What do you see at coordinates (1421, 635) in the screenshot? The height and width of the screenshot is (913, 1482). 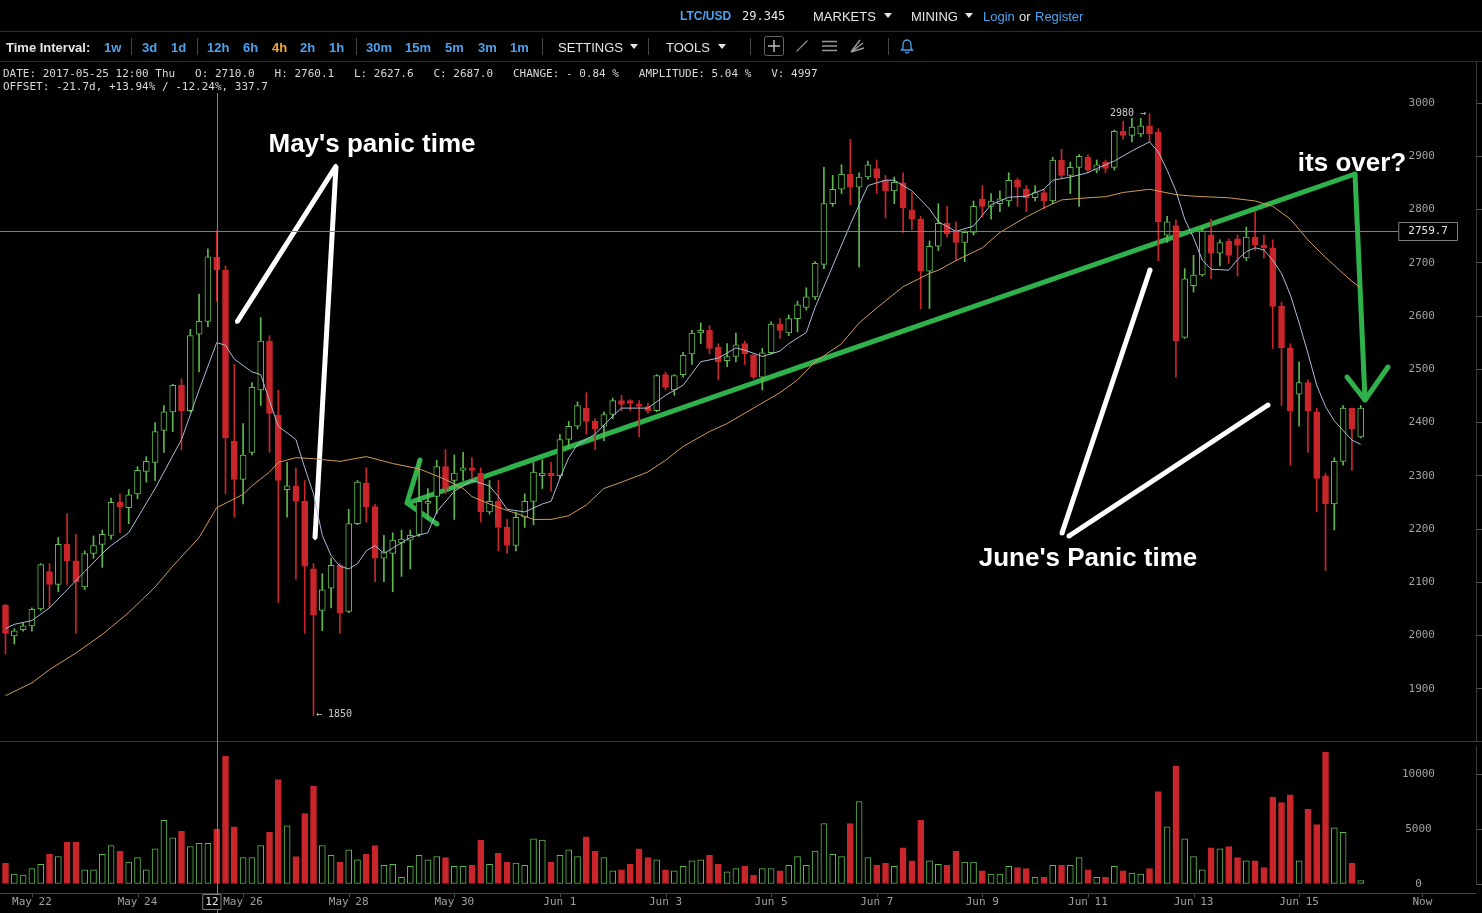 I see `y-tick-label: 2000` at bounding box center [1421, 635].